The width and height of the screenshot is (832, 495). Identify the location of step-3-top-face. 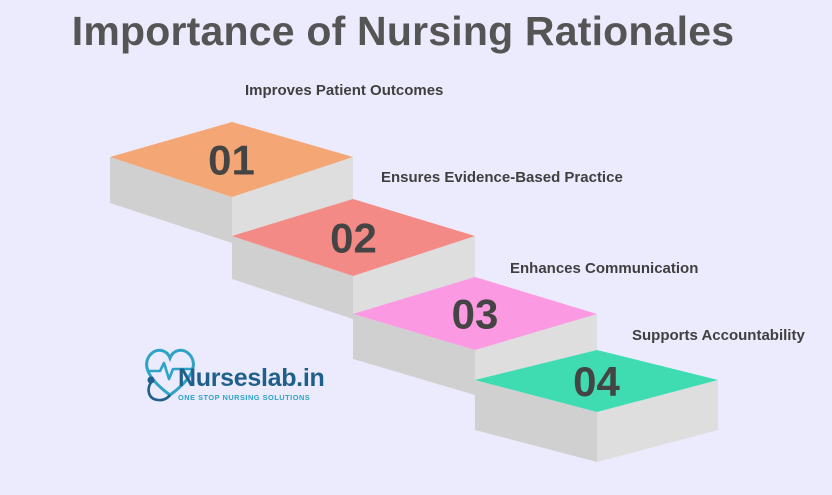
(475, 313).